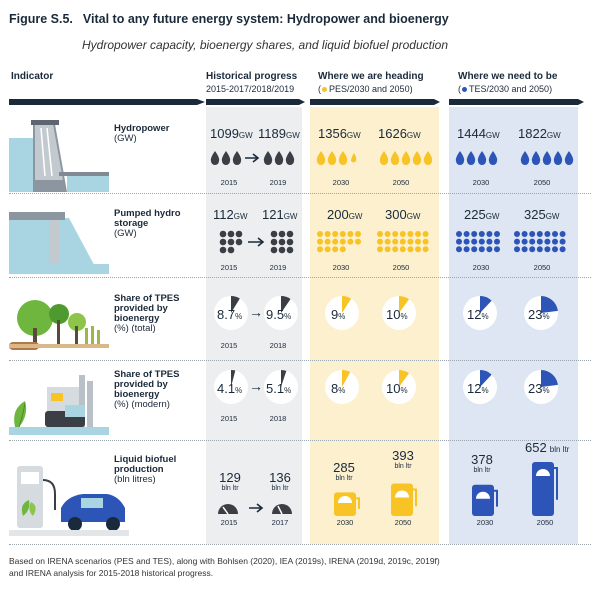  Describe the element at coordinates (252, 158) in the screenshot. I see `arrow-icon` at that location.